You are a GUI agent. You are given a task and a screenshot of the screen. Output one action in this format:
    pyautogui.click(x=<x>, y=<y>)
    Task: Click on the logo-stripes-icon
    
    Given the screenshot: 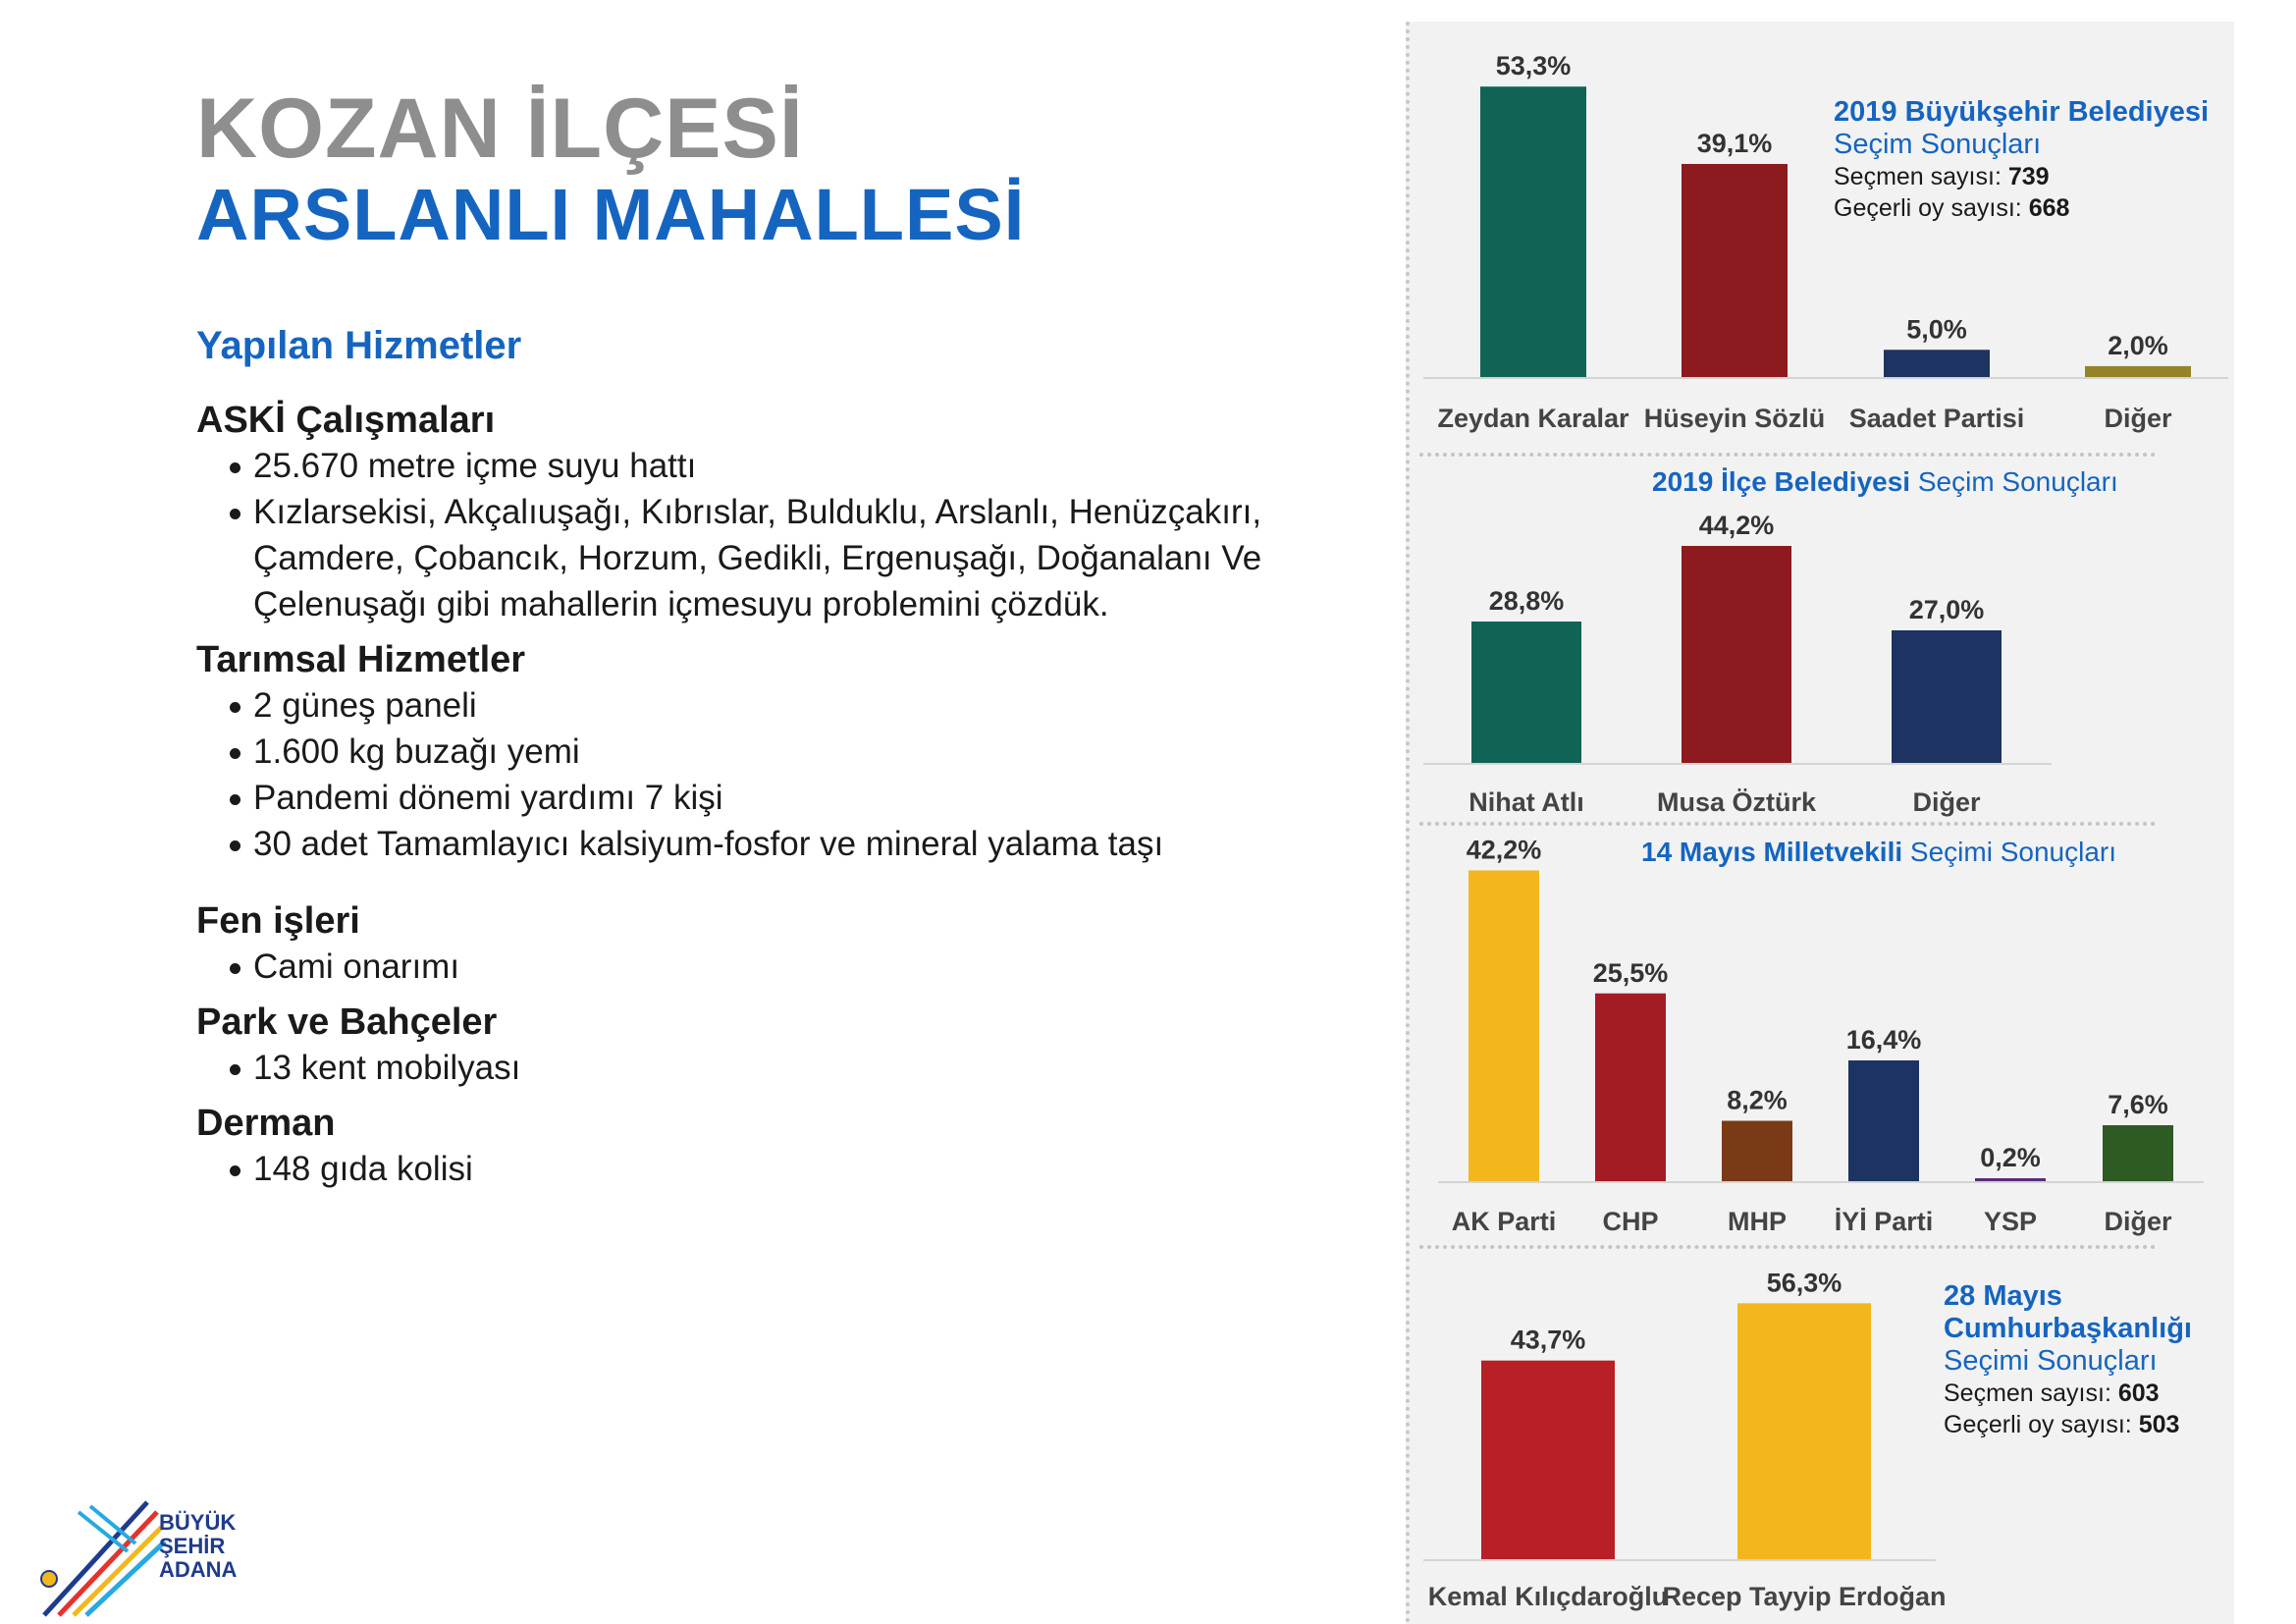 What is the action you would take?
    pyautogui.click(x=105, y=1558)
    